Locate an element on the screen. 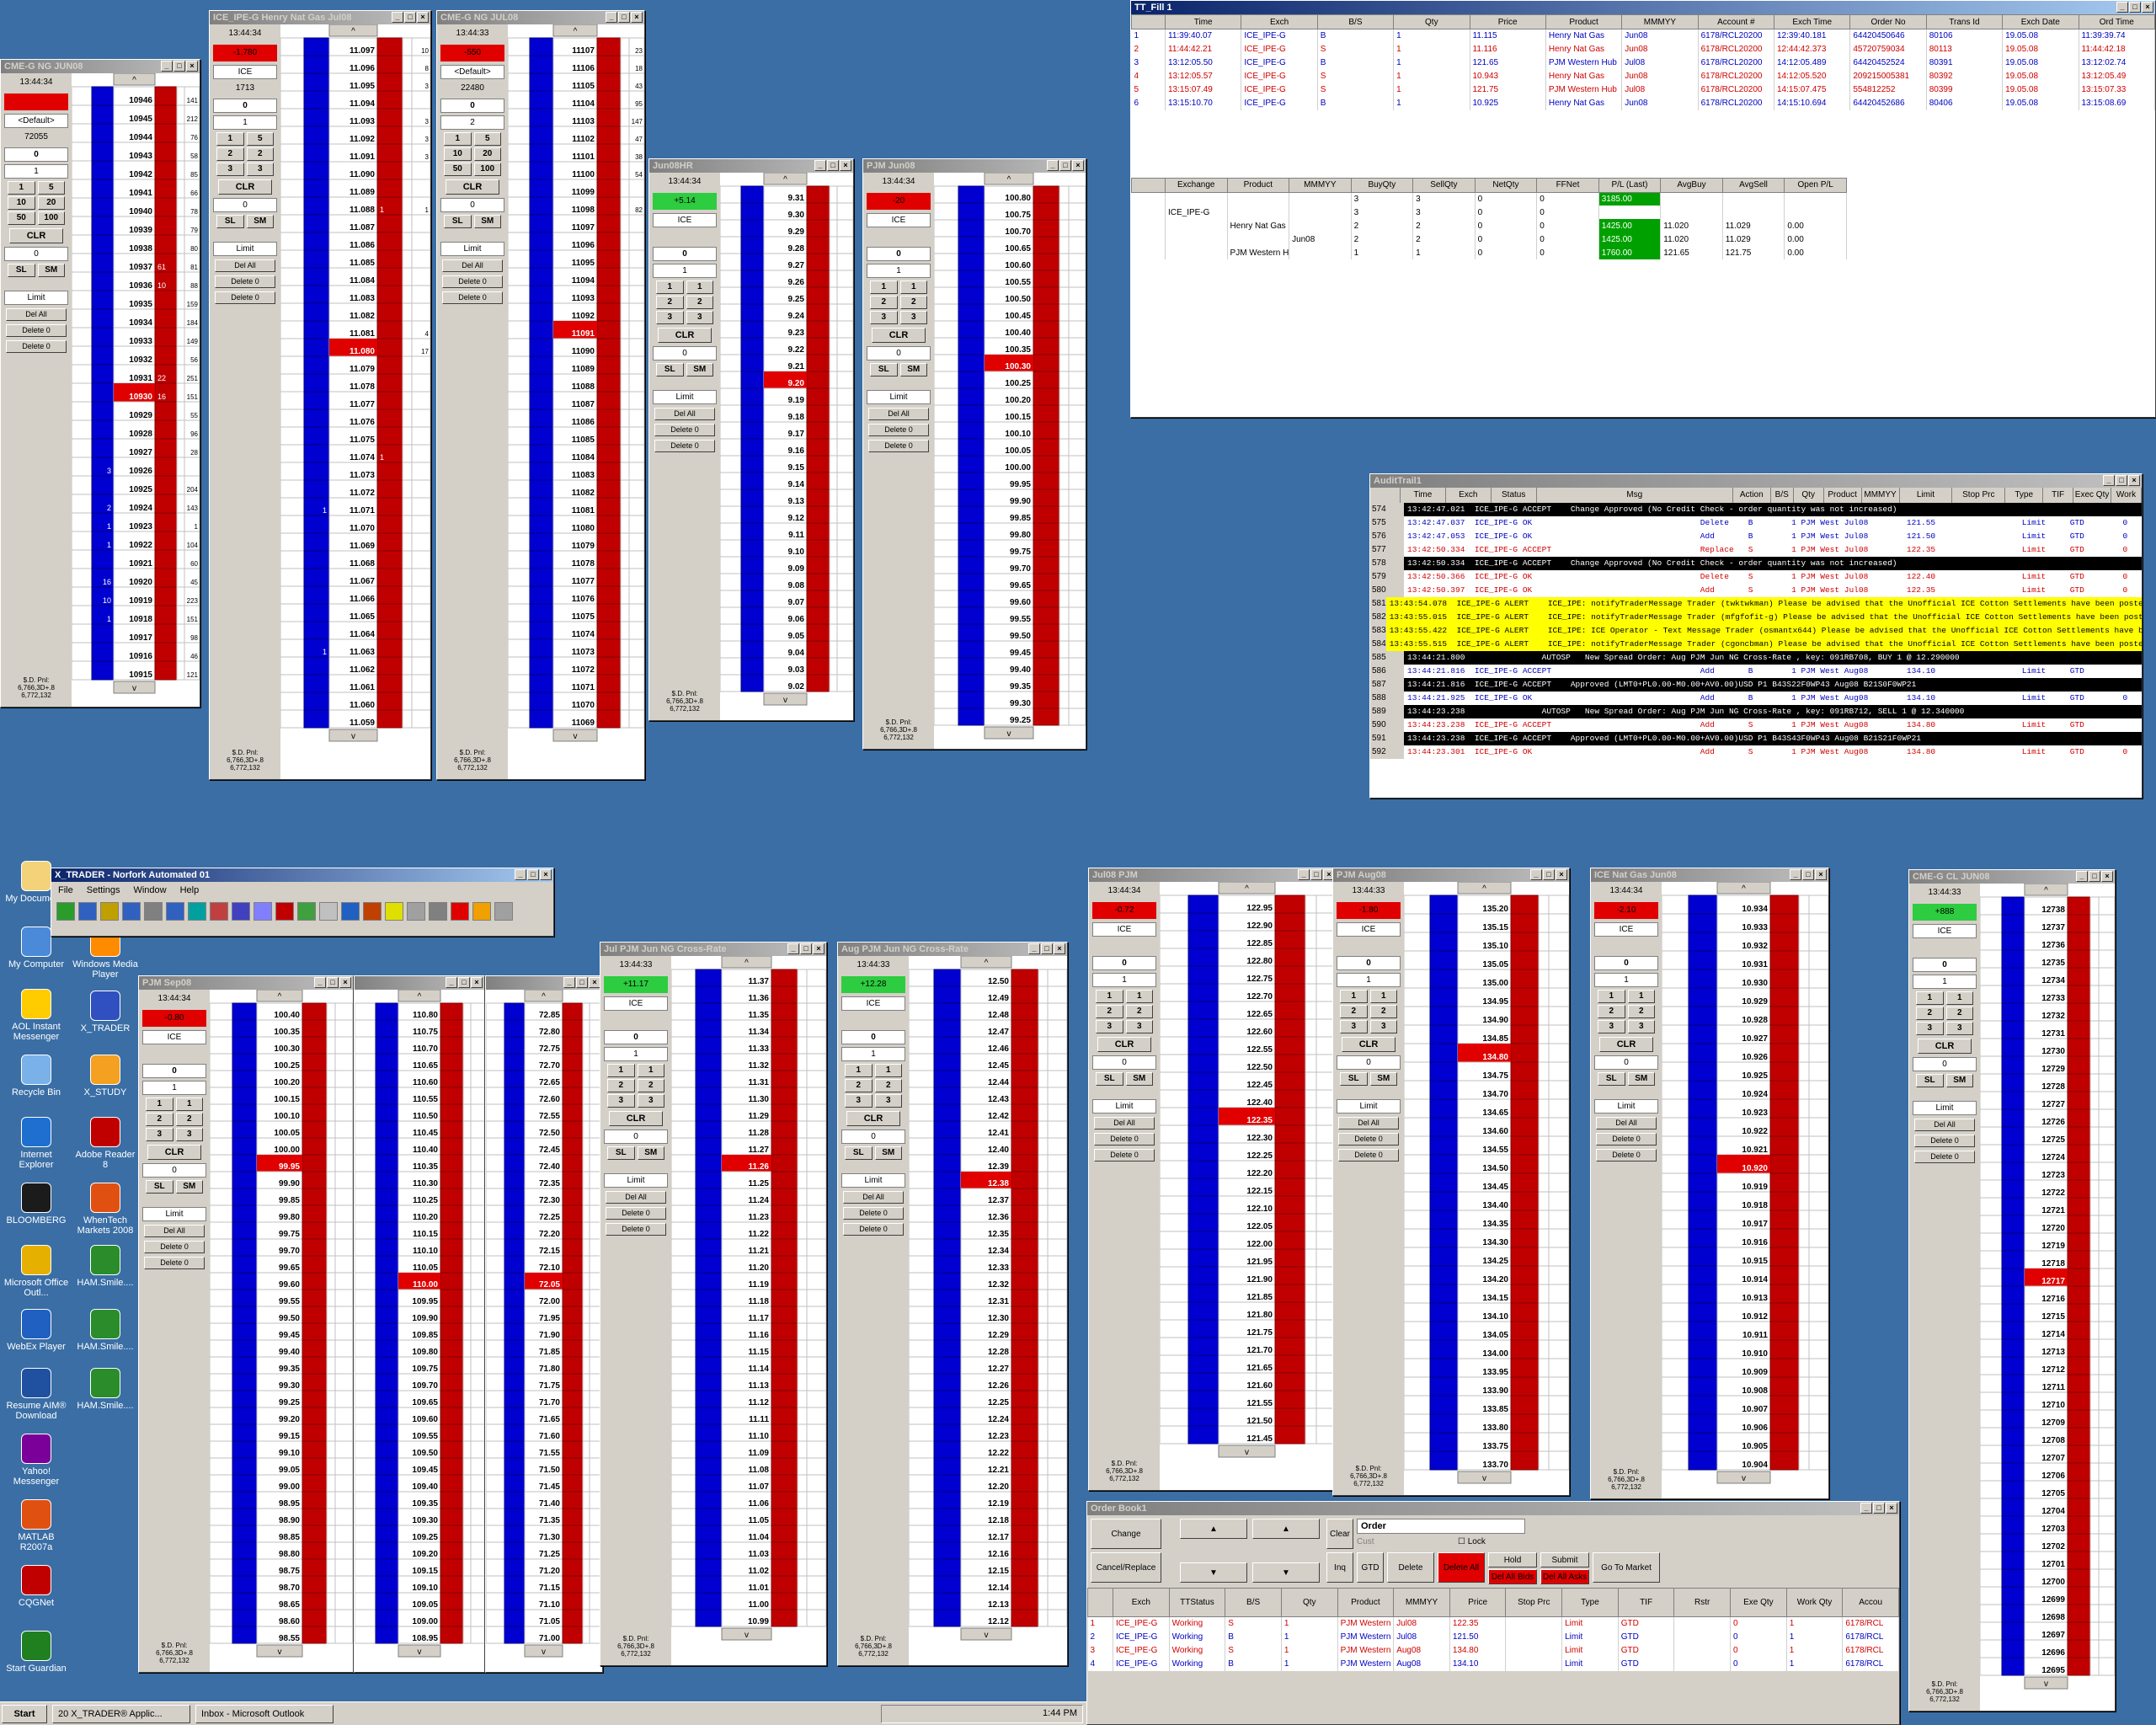 The width and height of the screenshot is (2156, 1725). position-row: ICE_IPE-G 3 3 0 0 is located at coordinates (1489, 212).